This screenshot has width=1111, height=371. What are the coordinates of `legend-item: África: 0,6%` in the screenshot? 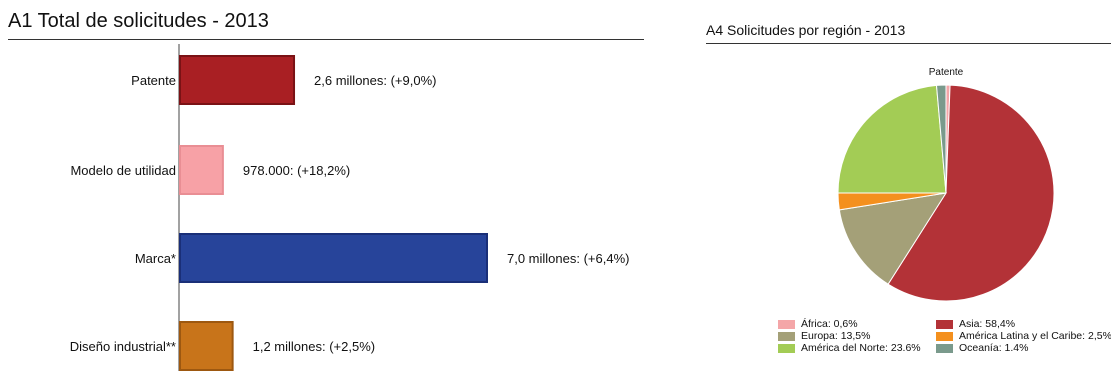 It's located at (818, 324).